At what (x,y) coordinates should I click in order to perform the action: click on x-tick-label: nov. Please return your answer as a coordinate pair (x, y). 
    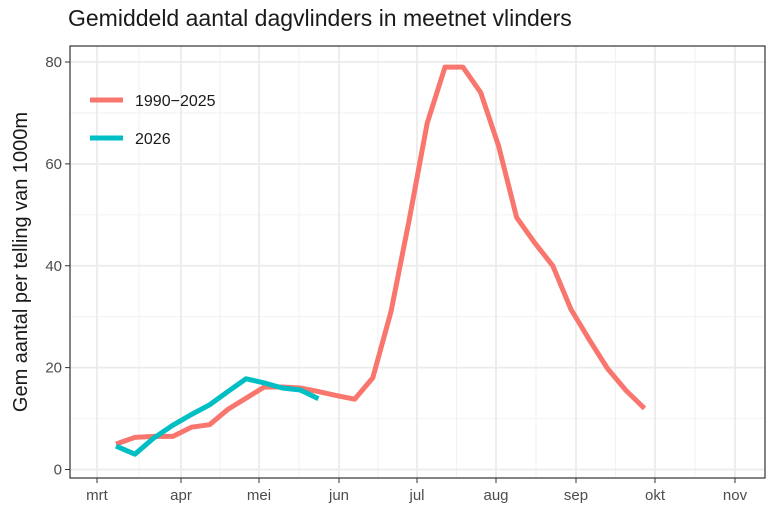
    Looking at the image, I should click on (735, 495).